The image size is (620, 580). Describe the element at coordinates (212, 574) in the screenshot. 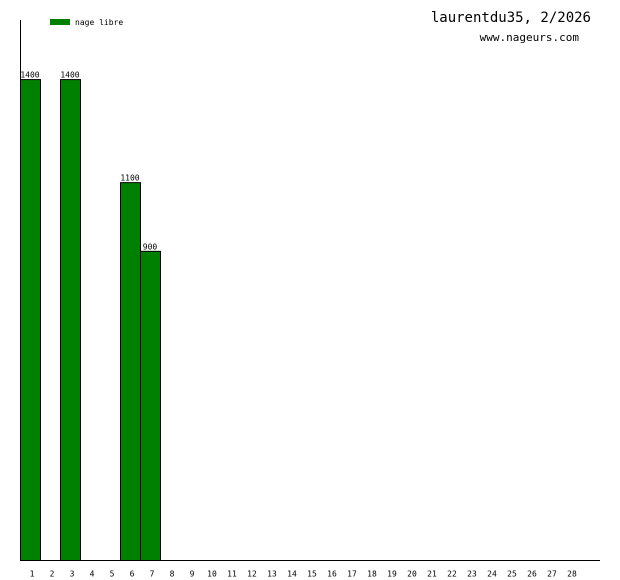

I see `x-tick-label: 10` at that location.